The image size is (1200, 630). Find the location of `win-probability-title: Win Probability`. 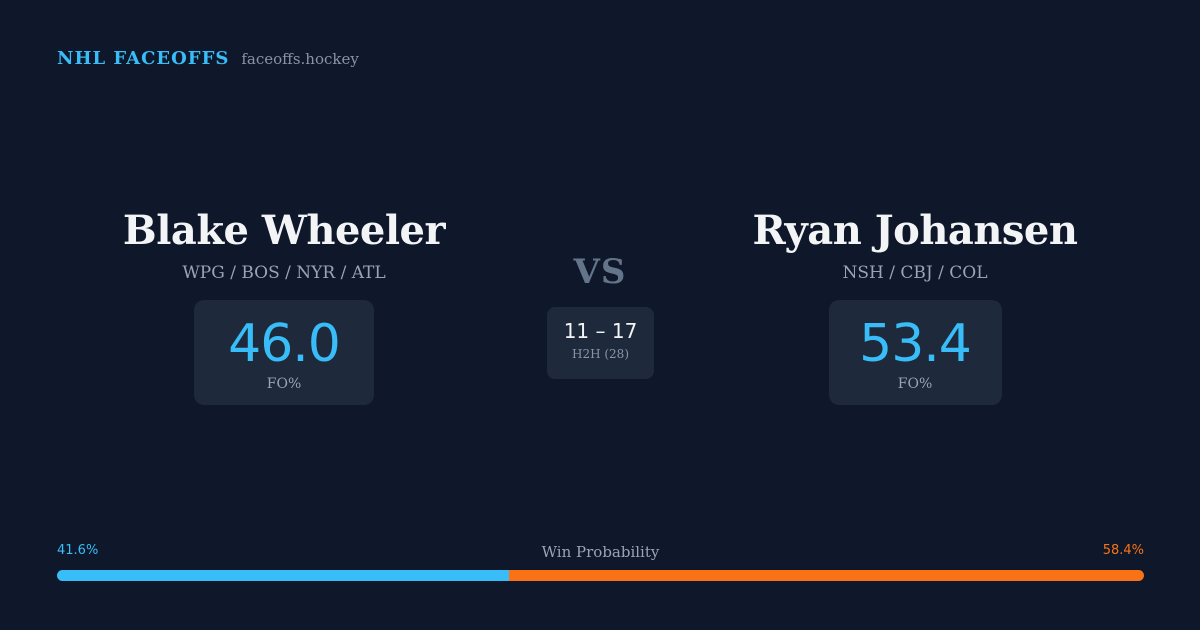

win-probability-title: Win Probability is located at coordinates (600, 552).